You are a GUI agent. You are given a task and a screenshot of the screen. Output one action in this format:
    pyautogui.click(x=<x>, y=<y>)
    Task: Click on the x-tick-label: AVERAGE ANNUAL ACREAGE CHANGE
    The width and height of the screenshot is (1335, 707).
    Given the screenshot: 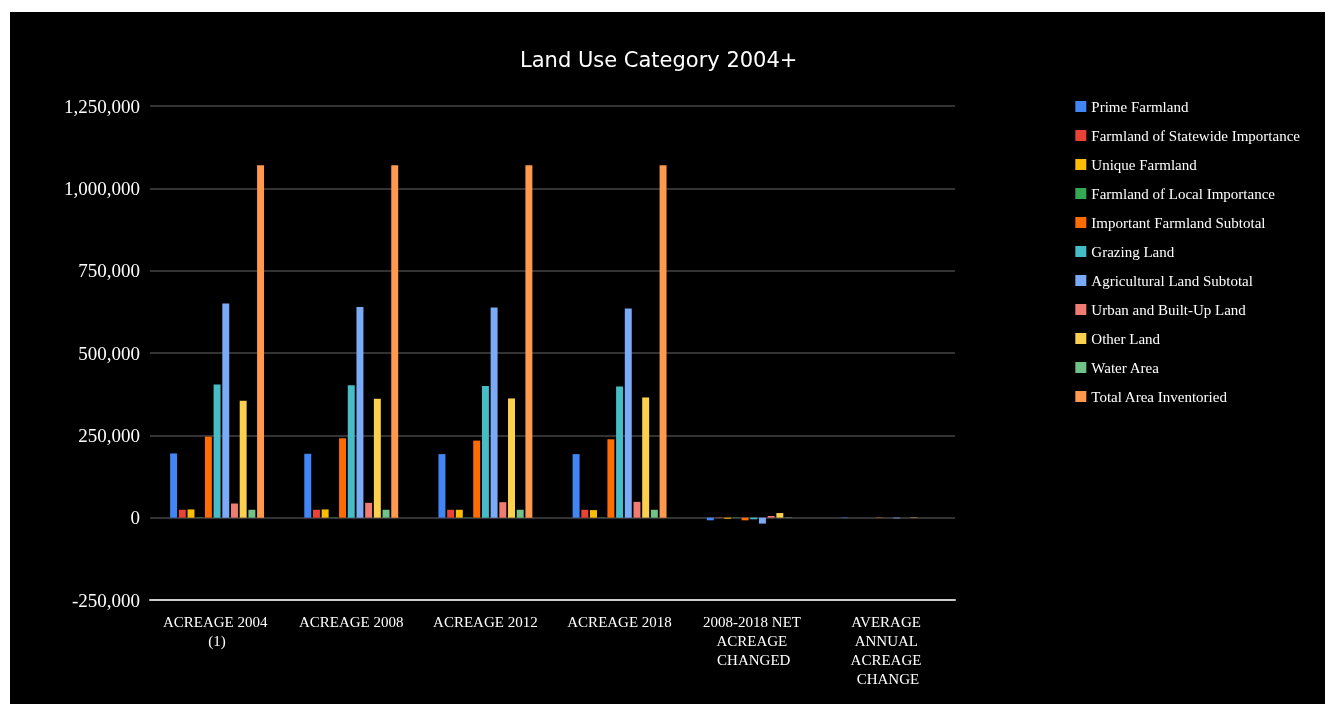 What is the action you would take?
    pyautogui.click(x=888, y=650)
    